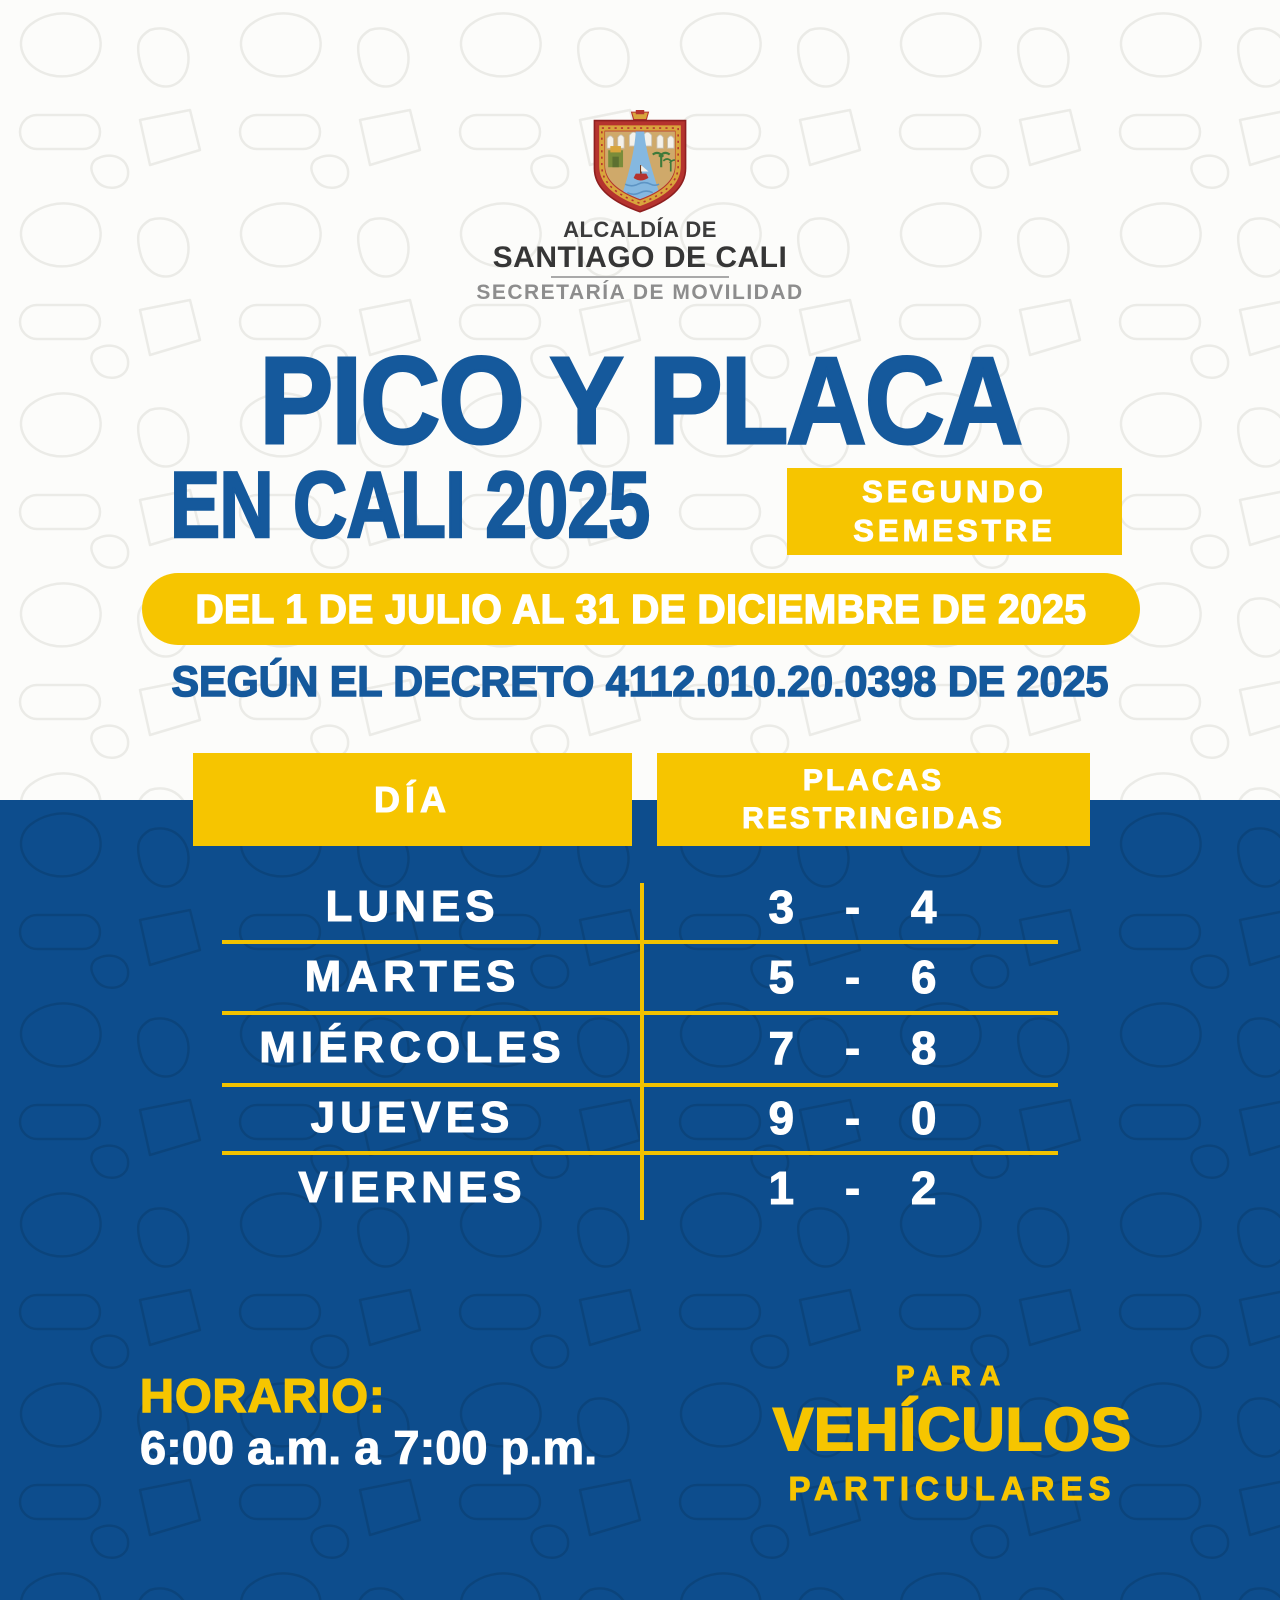 This screenshot has width=1280, height=1600. I want to click on department-name: SECRETARÍA DE MOVILIDAD, so click(640, 292).